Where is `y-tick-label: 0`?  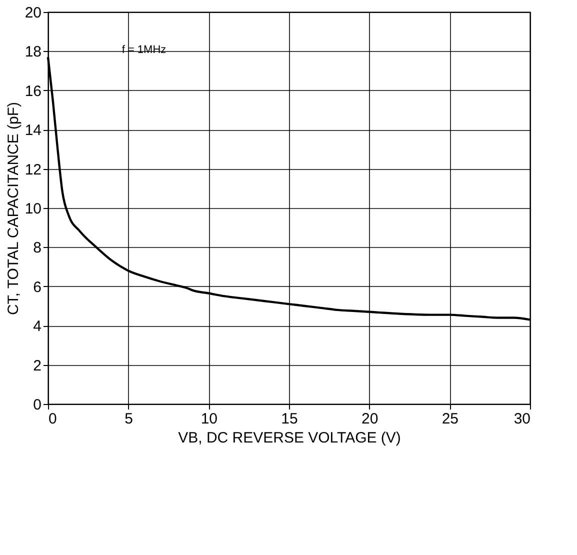 y-tick-label: 0 is located at coordinates (37, 405).